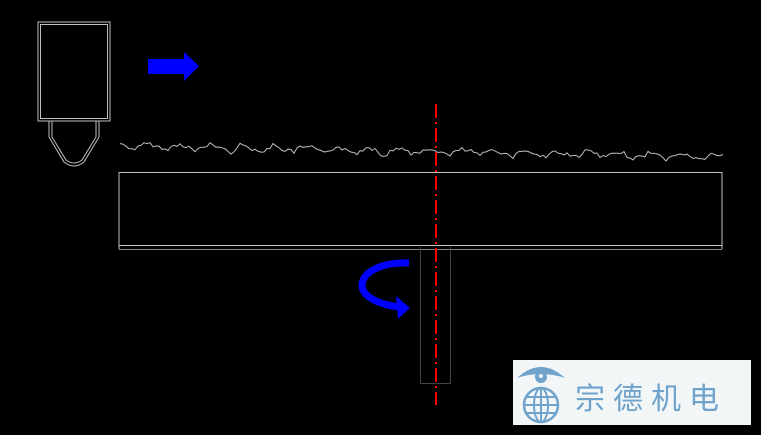 The width and height of the screenshot is (761, 435). What do you see at coordinates (420, 211) in the screenshot?
I see `workpiece-plate` at bounding box center [420, 211].